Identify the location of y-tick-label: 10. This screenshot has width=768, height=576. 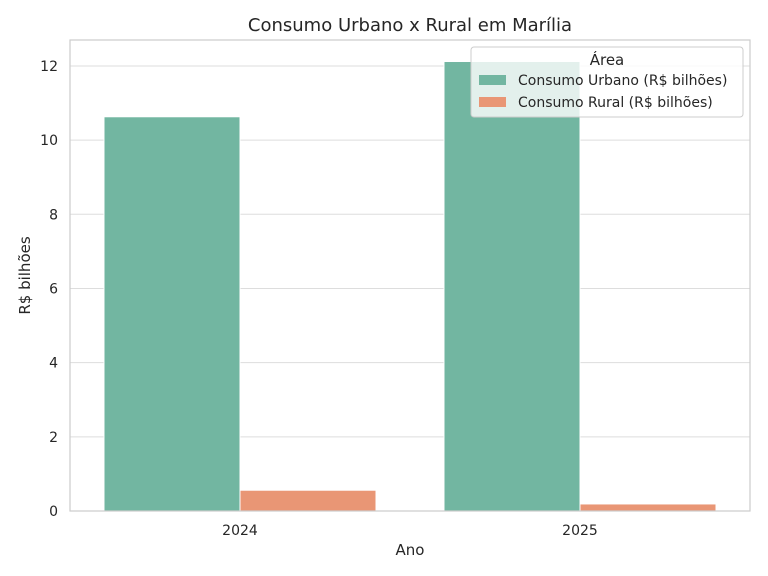
(49, 141).